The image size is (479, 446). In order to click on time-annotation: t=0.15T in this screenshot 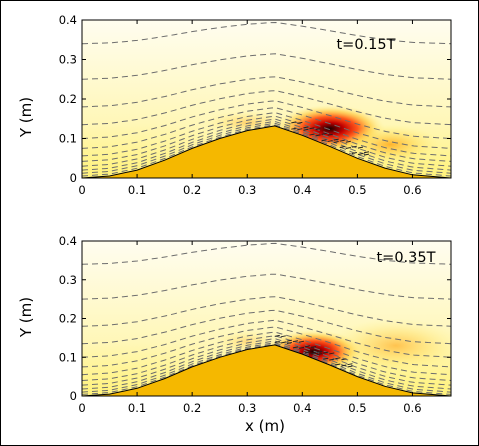, I will do `click(366, 45)`.